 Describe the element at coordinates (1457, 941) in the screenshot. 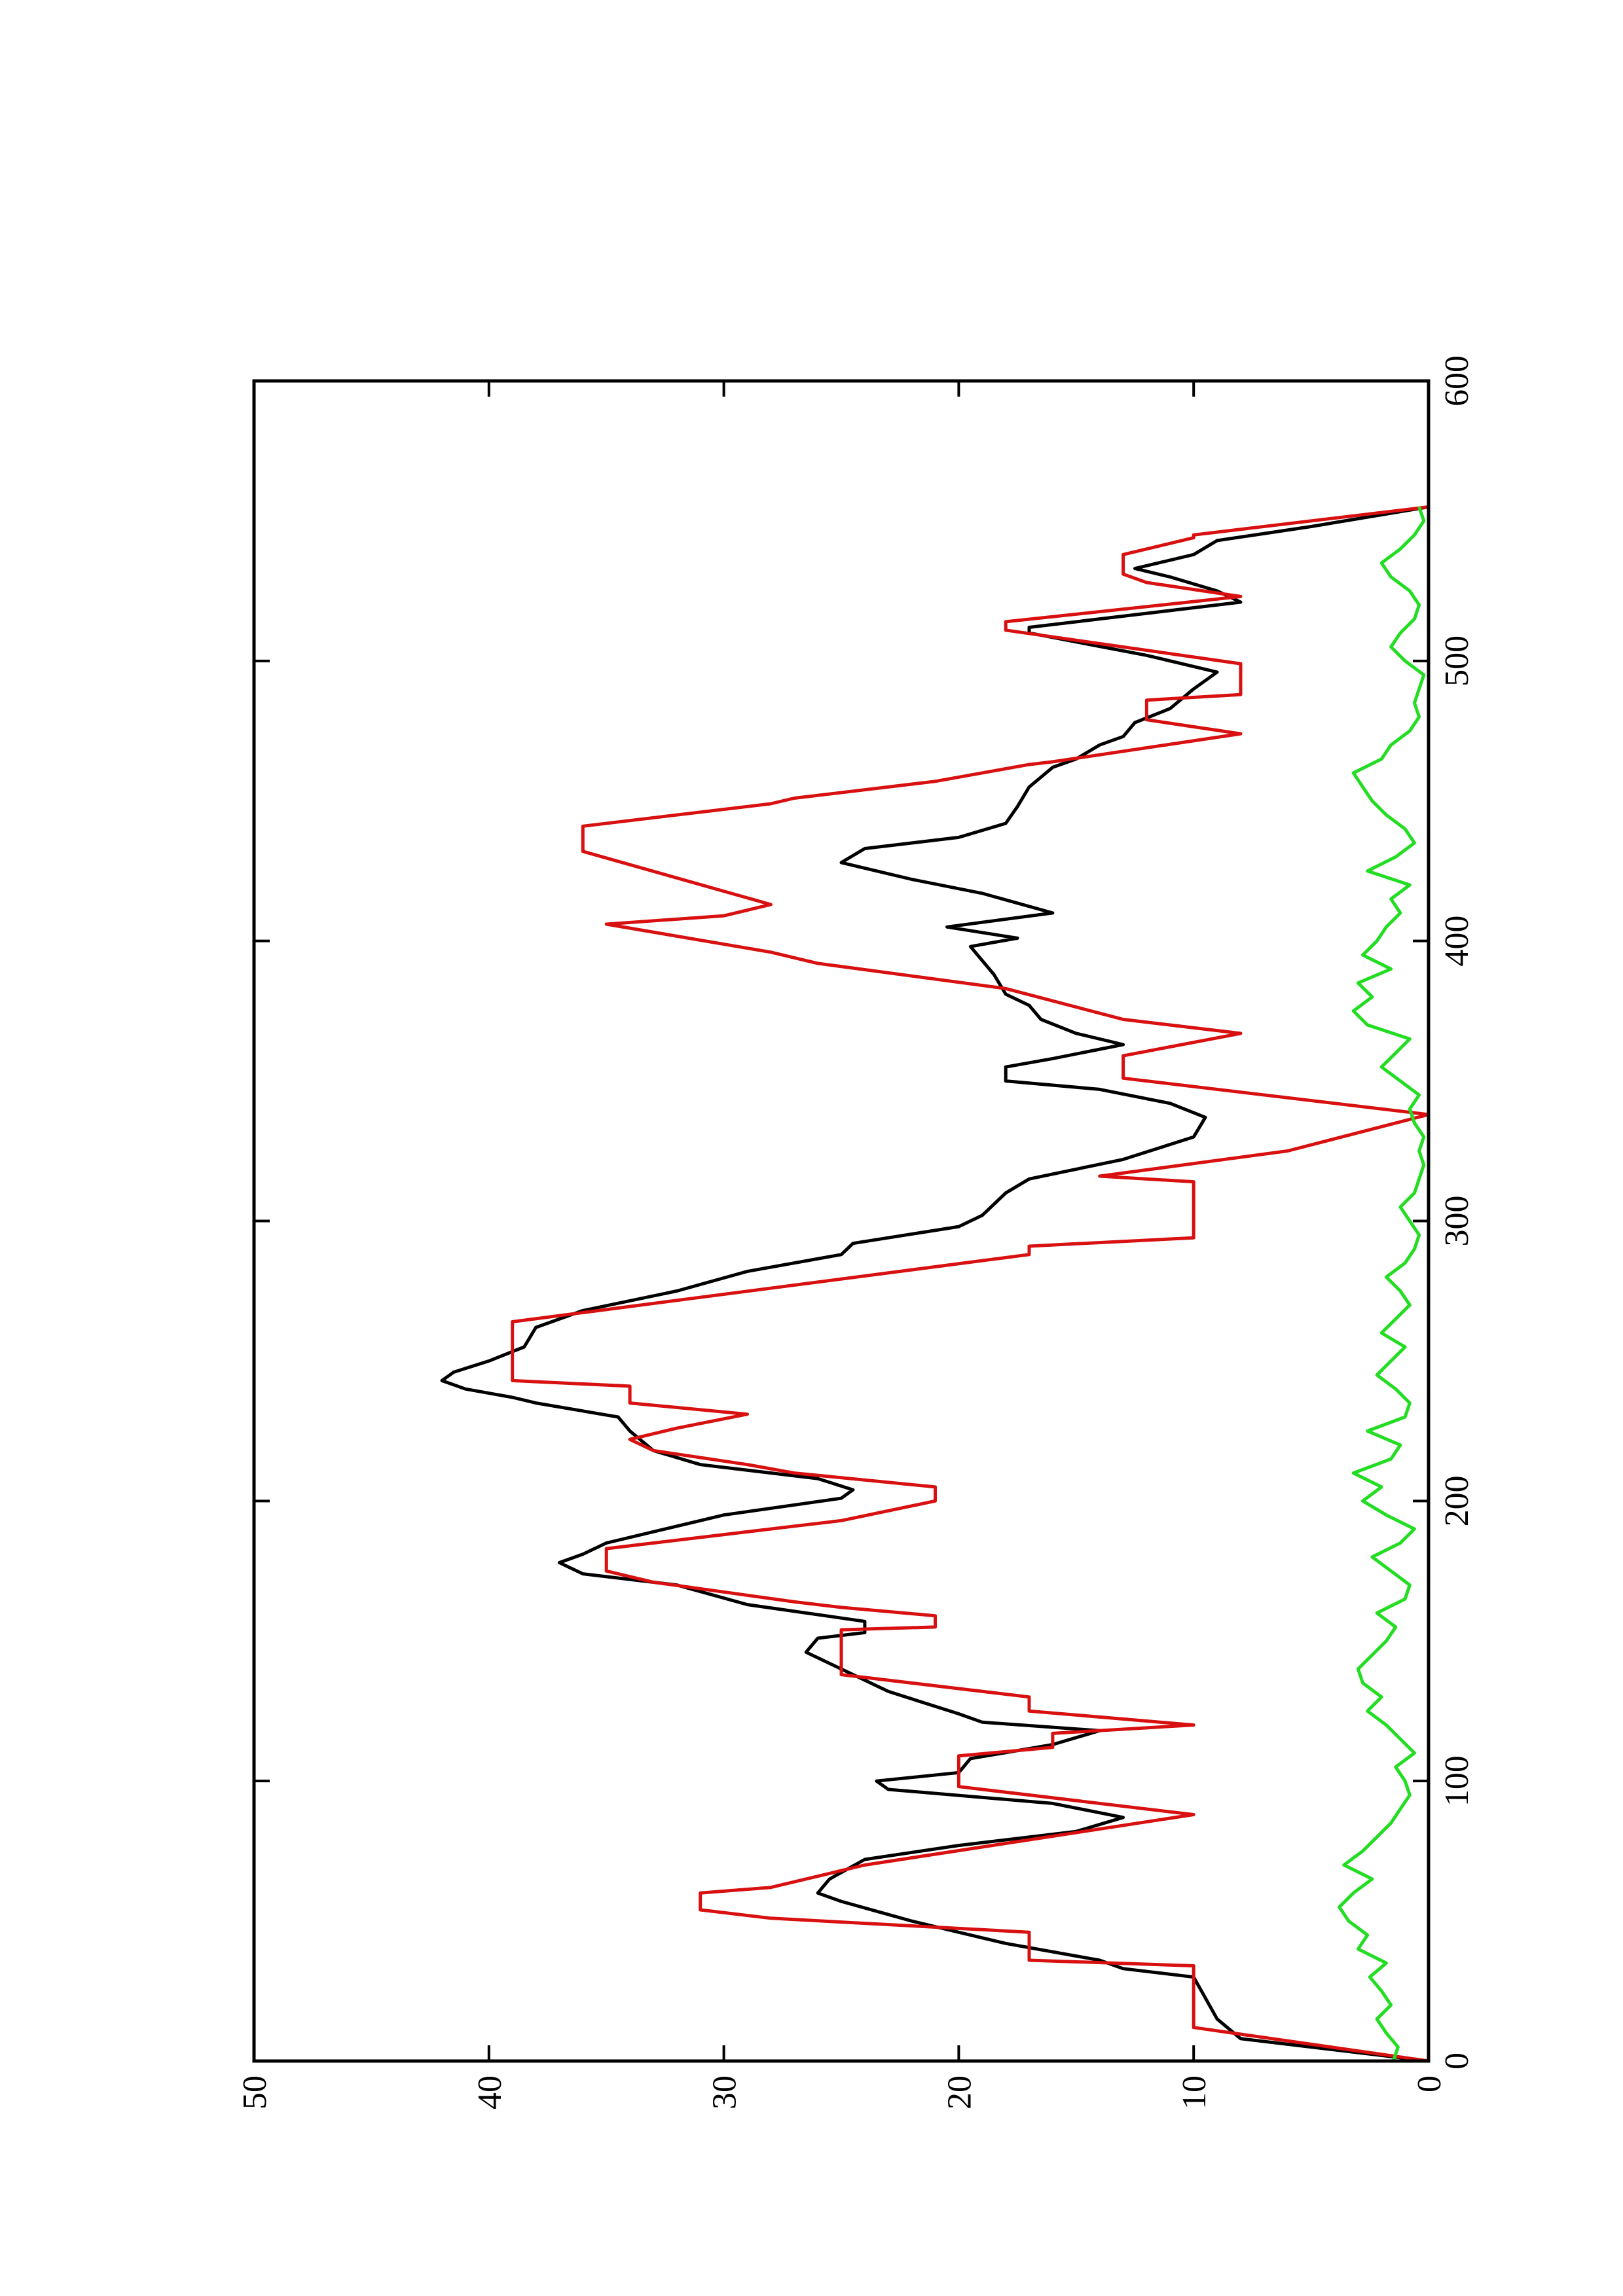

I see `x-tick-label: 400` at that location.